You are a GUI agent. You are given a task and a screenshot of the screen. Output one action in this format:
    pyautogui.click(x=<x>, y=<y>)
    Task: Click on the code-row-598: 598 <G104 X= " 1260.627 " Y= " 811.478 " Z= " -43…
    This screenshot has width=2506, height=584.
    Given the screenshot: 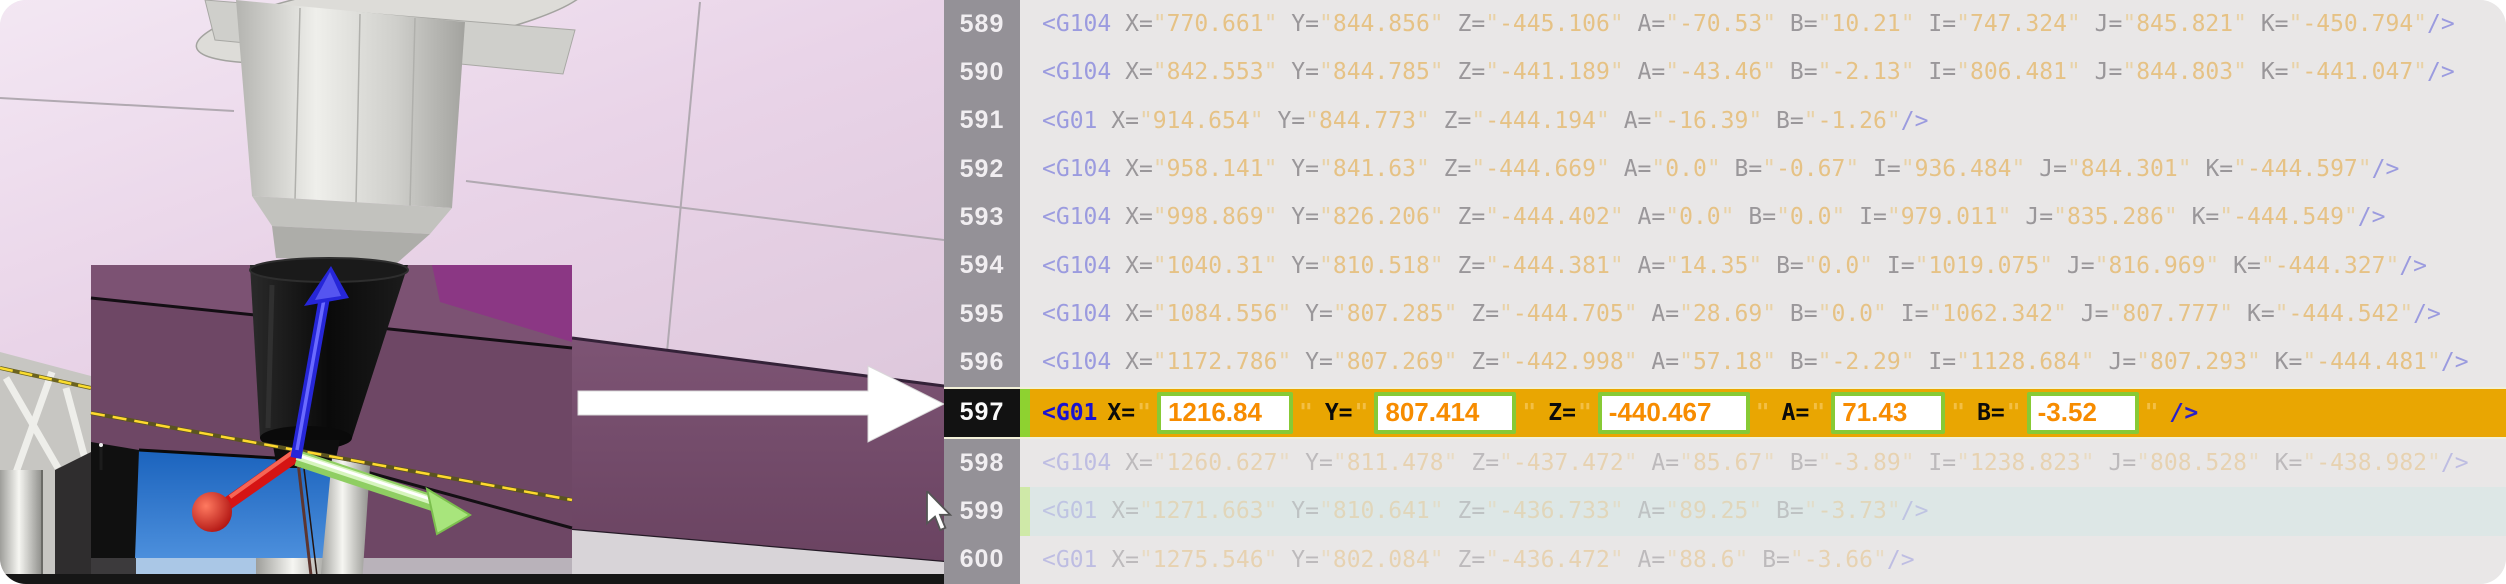 What is the action you would take?
    pyautogui.click(x=1725, y=463)
    